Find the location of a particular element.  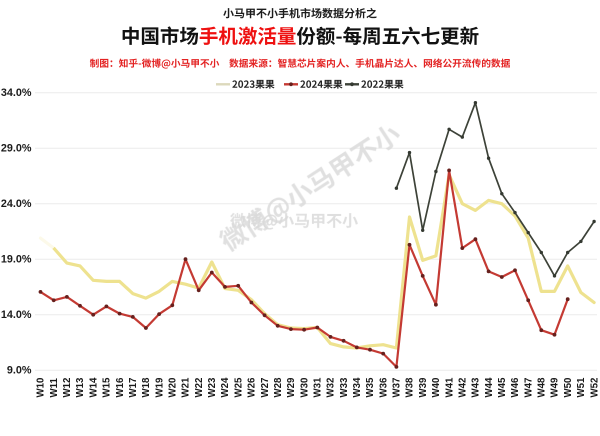

svg-text: W44 is located at coordinates (489, 387).